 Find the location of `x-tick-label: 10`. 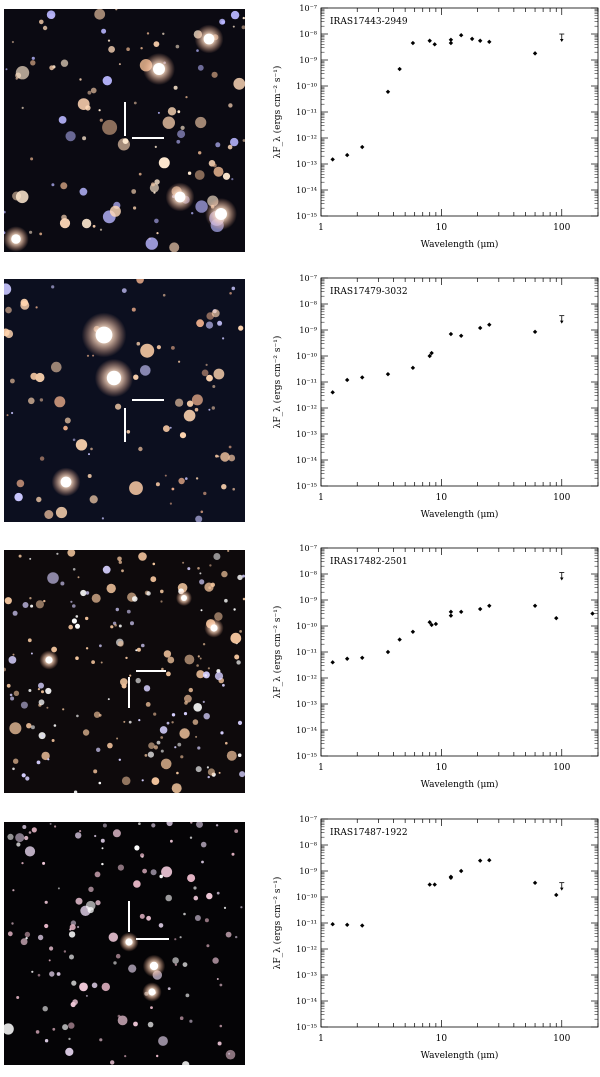

x-tick-label: 10 is located at coordinates (442, 228).